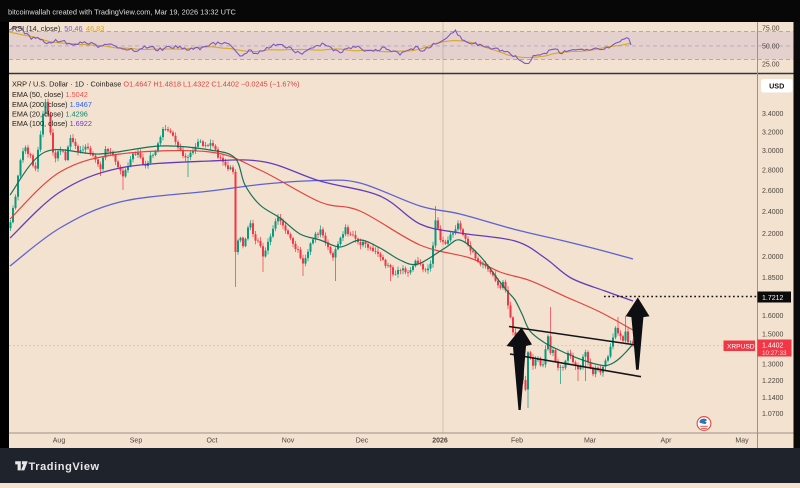 Image resolution: width=800 pixels, height=488 pixels. I want to click on svg-text: 2.8000, so click(773, 170).